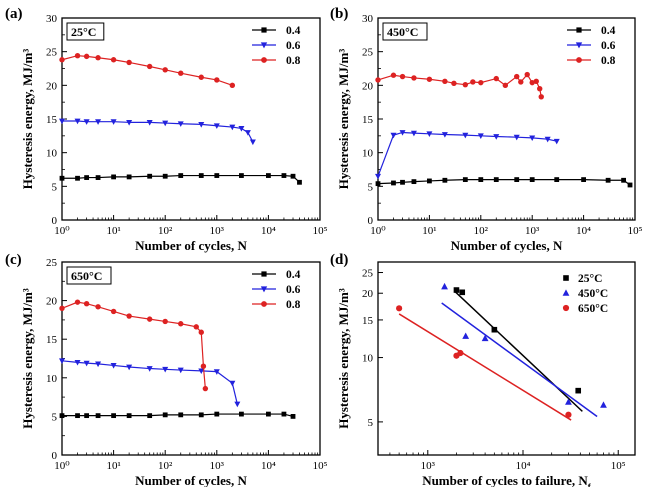 This screenshot has height=487, width=650. Describe the element at coordinates (276, 290) in the screenshot. I see `legend: 0.4 0.6 0.8` at that location.